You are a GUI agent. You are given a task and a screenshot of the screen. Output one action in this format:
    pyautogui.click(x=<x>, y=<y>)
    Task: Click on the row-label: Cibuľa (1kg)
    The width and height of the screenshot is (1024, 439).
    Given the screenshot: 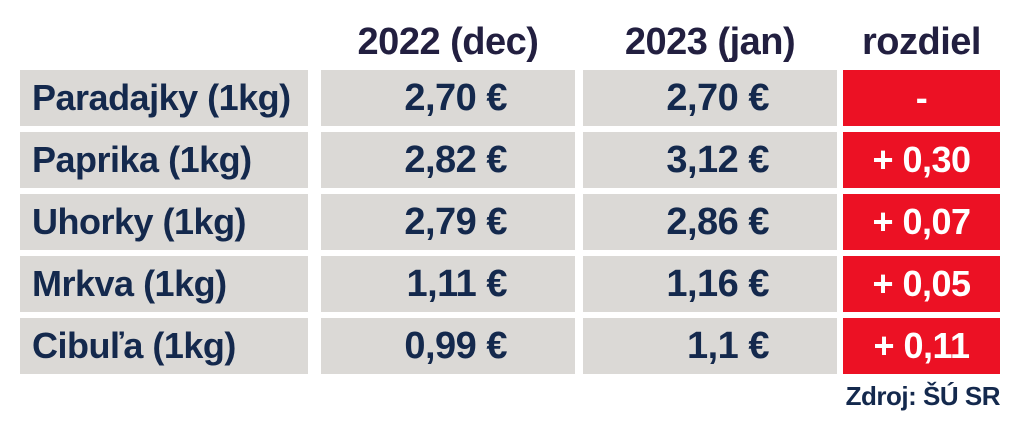 What is the action you would take?
    pyautogui.click(x=164, y=346)
    